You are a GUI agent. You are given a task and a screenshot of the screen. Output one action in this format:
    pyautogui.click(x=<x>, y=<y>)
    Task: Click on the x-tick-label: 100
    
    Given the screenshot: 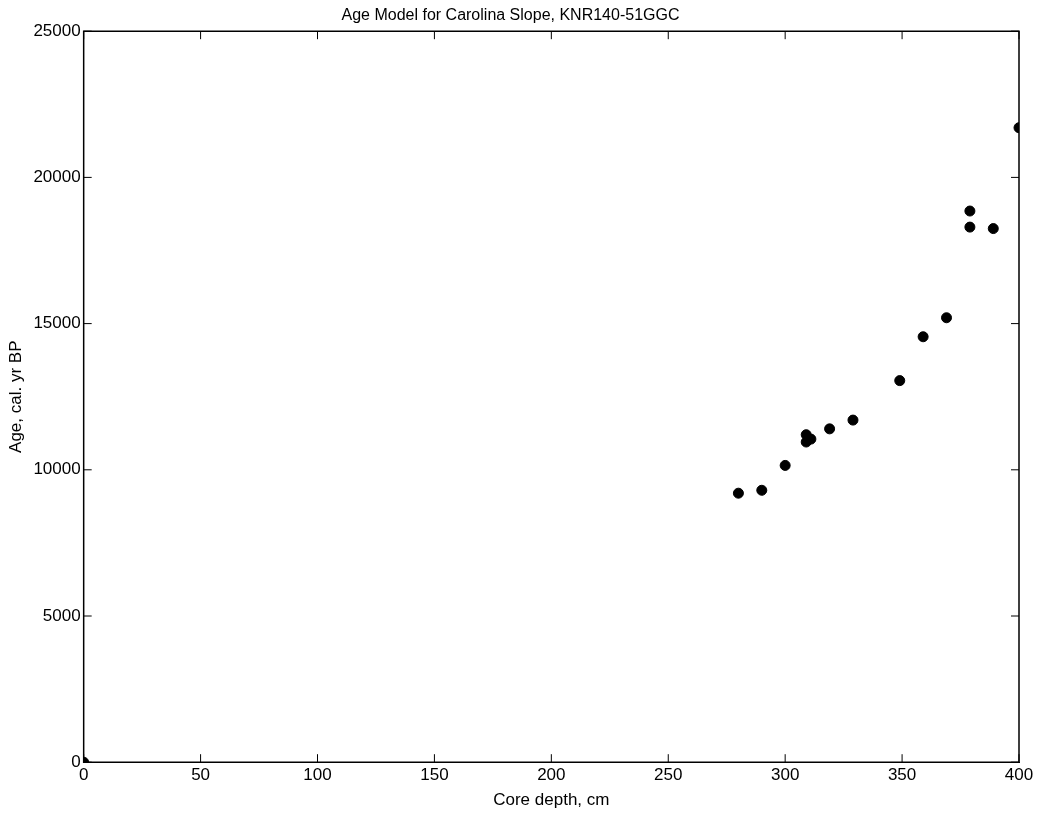 What is the action you would take?
    pyautogui.click(x=317, y=775)
    